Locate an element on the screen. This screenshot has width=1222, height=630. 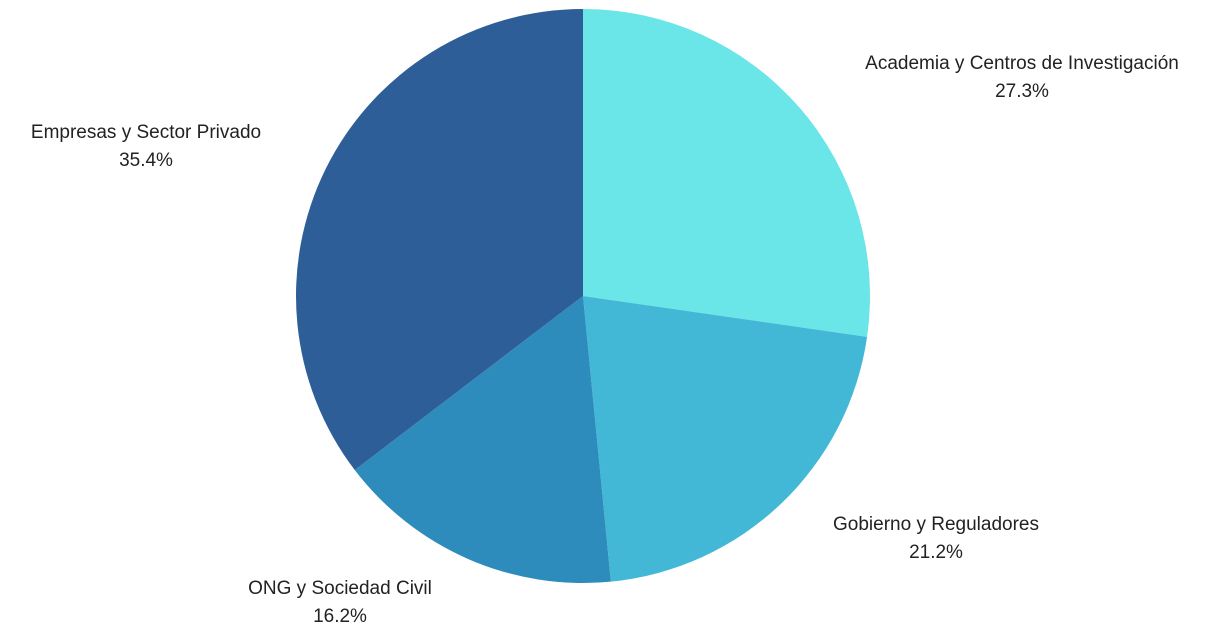
slice-value-academia-y-centros-de-investigacion: 27.3% is located at coordinates (1022, 91).